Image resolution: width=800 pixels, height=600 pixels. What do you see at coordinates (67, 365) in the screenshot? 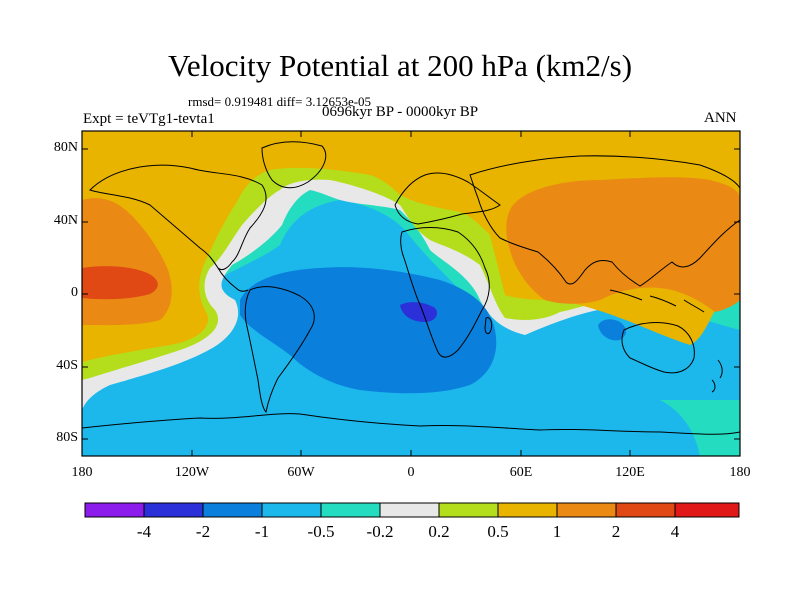
I see `ytick-label: 40S` at bounding box center [67, 365].